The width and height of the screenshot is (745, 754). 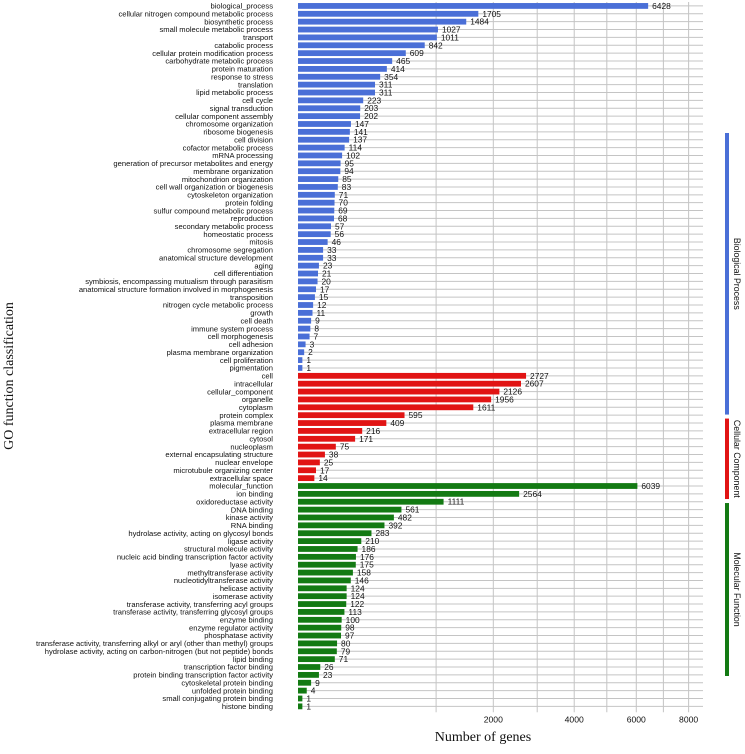 What do you see at coordinates (737, 274) in the screenshot?
I see `group-label: Biological Process` at bounding box center [737, 274].